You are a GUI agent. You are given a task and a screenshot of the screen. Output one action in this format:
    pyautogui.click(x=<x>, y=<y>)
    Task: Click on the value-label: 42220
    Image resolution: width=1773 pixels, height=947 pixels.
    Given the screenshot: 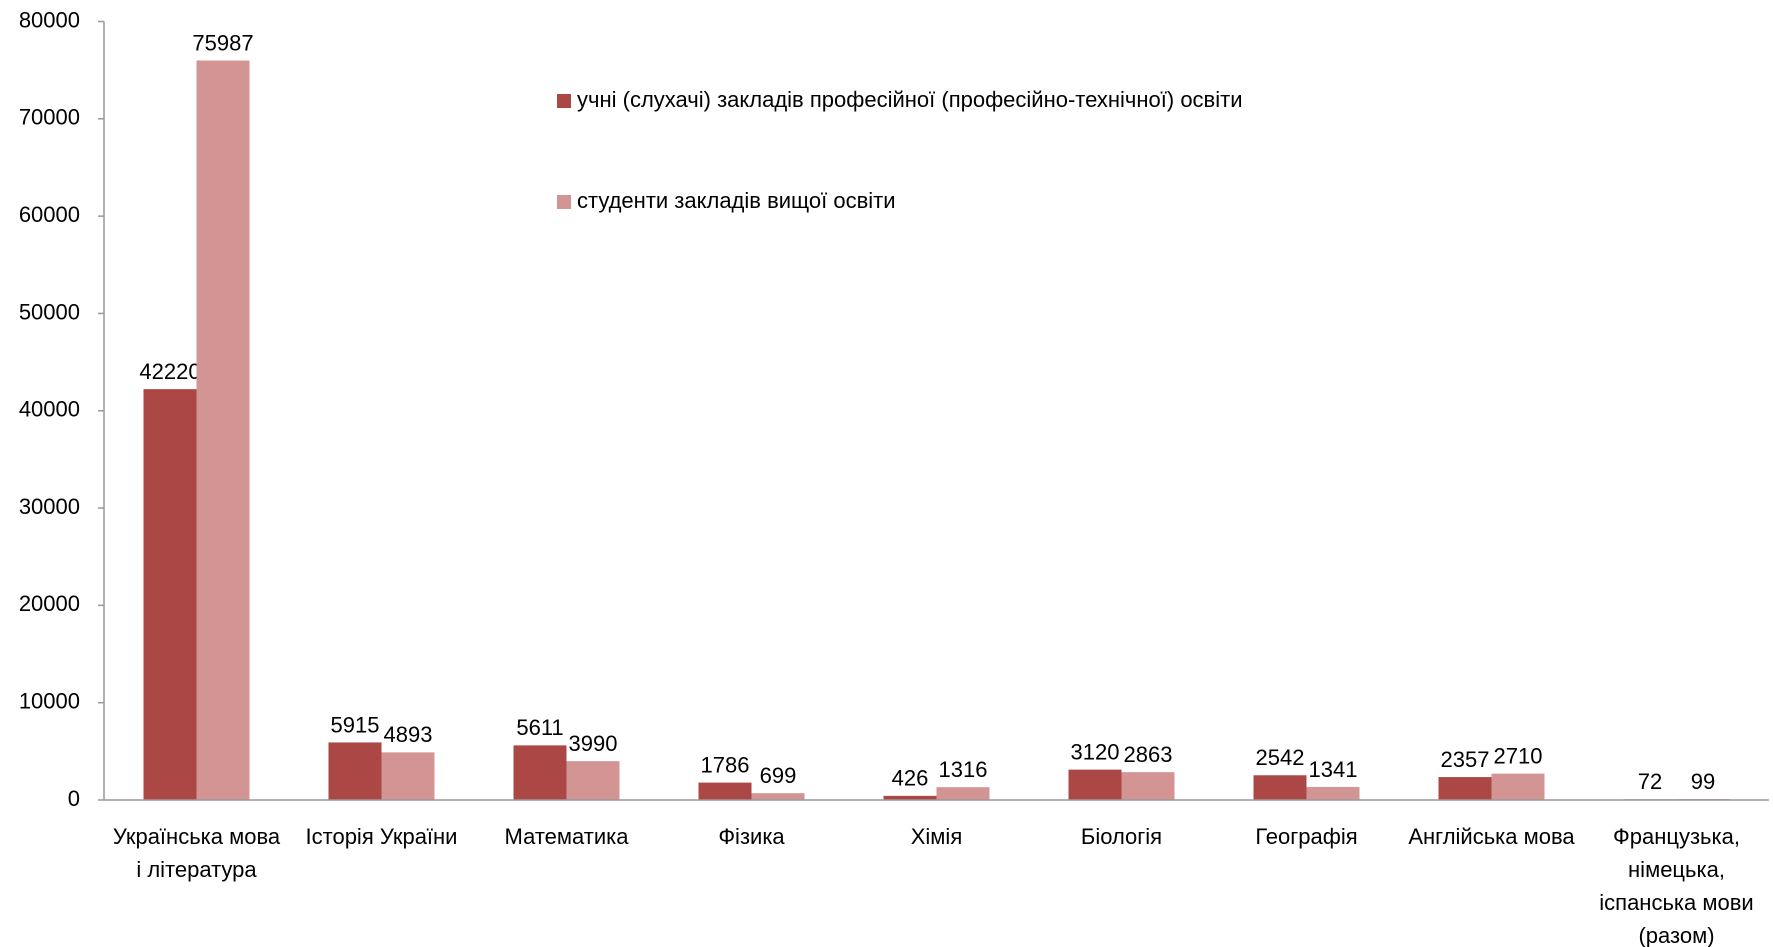 What is the action you would take?
    pyautogui.click(x=169, y=371)
    